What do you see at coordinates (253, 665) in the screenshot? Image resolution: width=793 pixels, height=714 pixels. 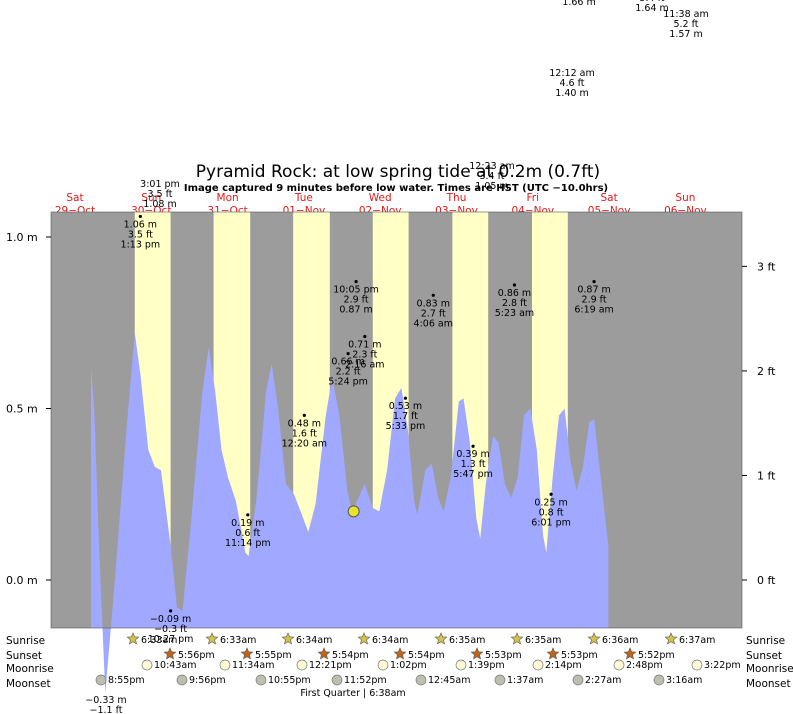 I see `moonrise-time: 11:34am` at bounding box center [253, 665].